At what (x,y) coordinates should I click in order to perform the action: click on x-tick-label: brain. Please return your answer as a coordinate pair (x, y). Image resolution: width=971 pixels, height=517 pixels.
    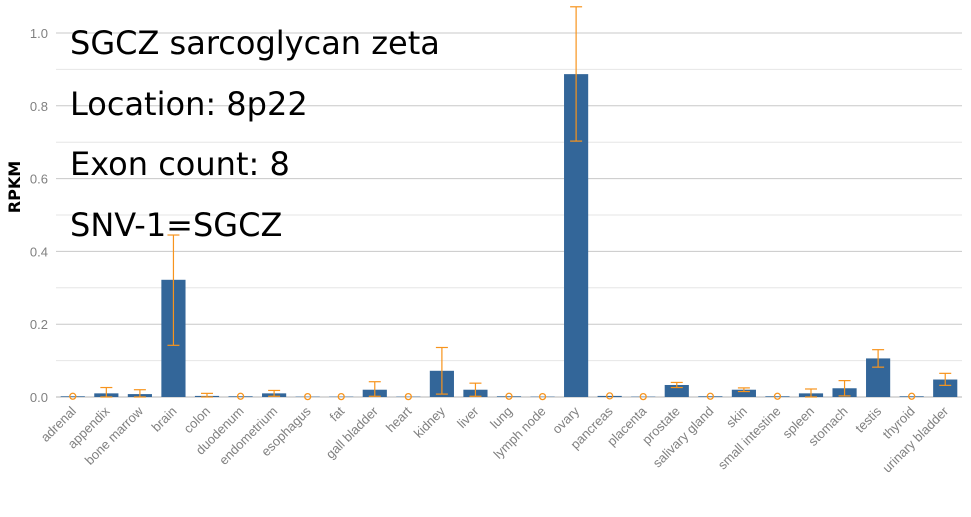
    Looking at the image, I should click on (164, 419).